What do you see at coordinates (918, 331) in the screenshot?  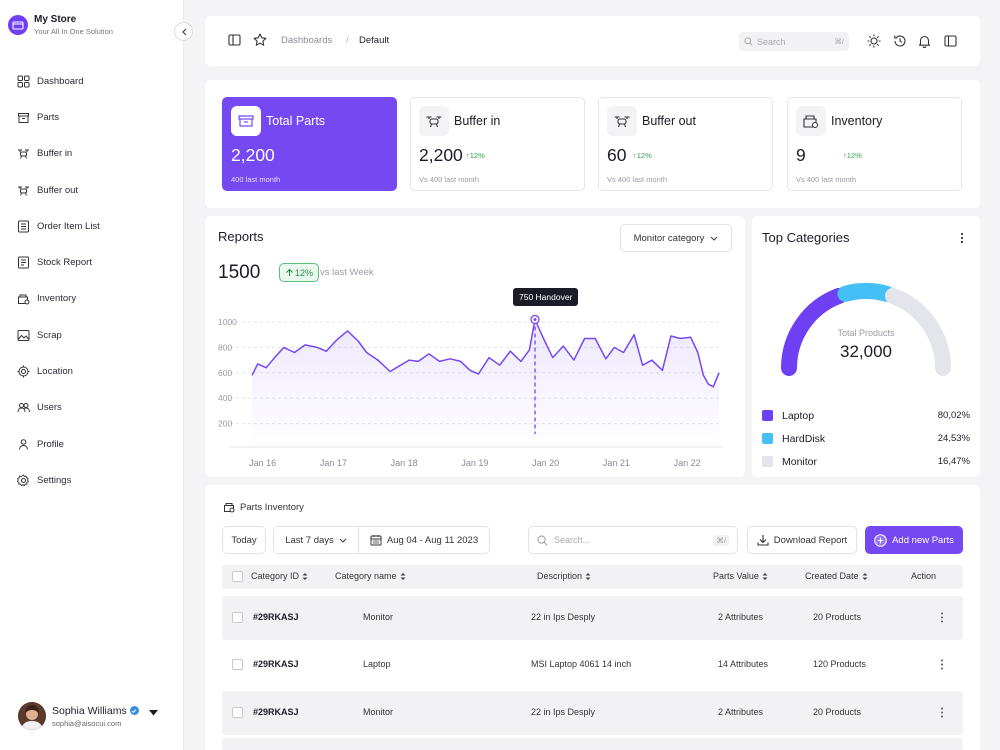 I see `gauge-segment-monitor` at bounding box center [918, 331].